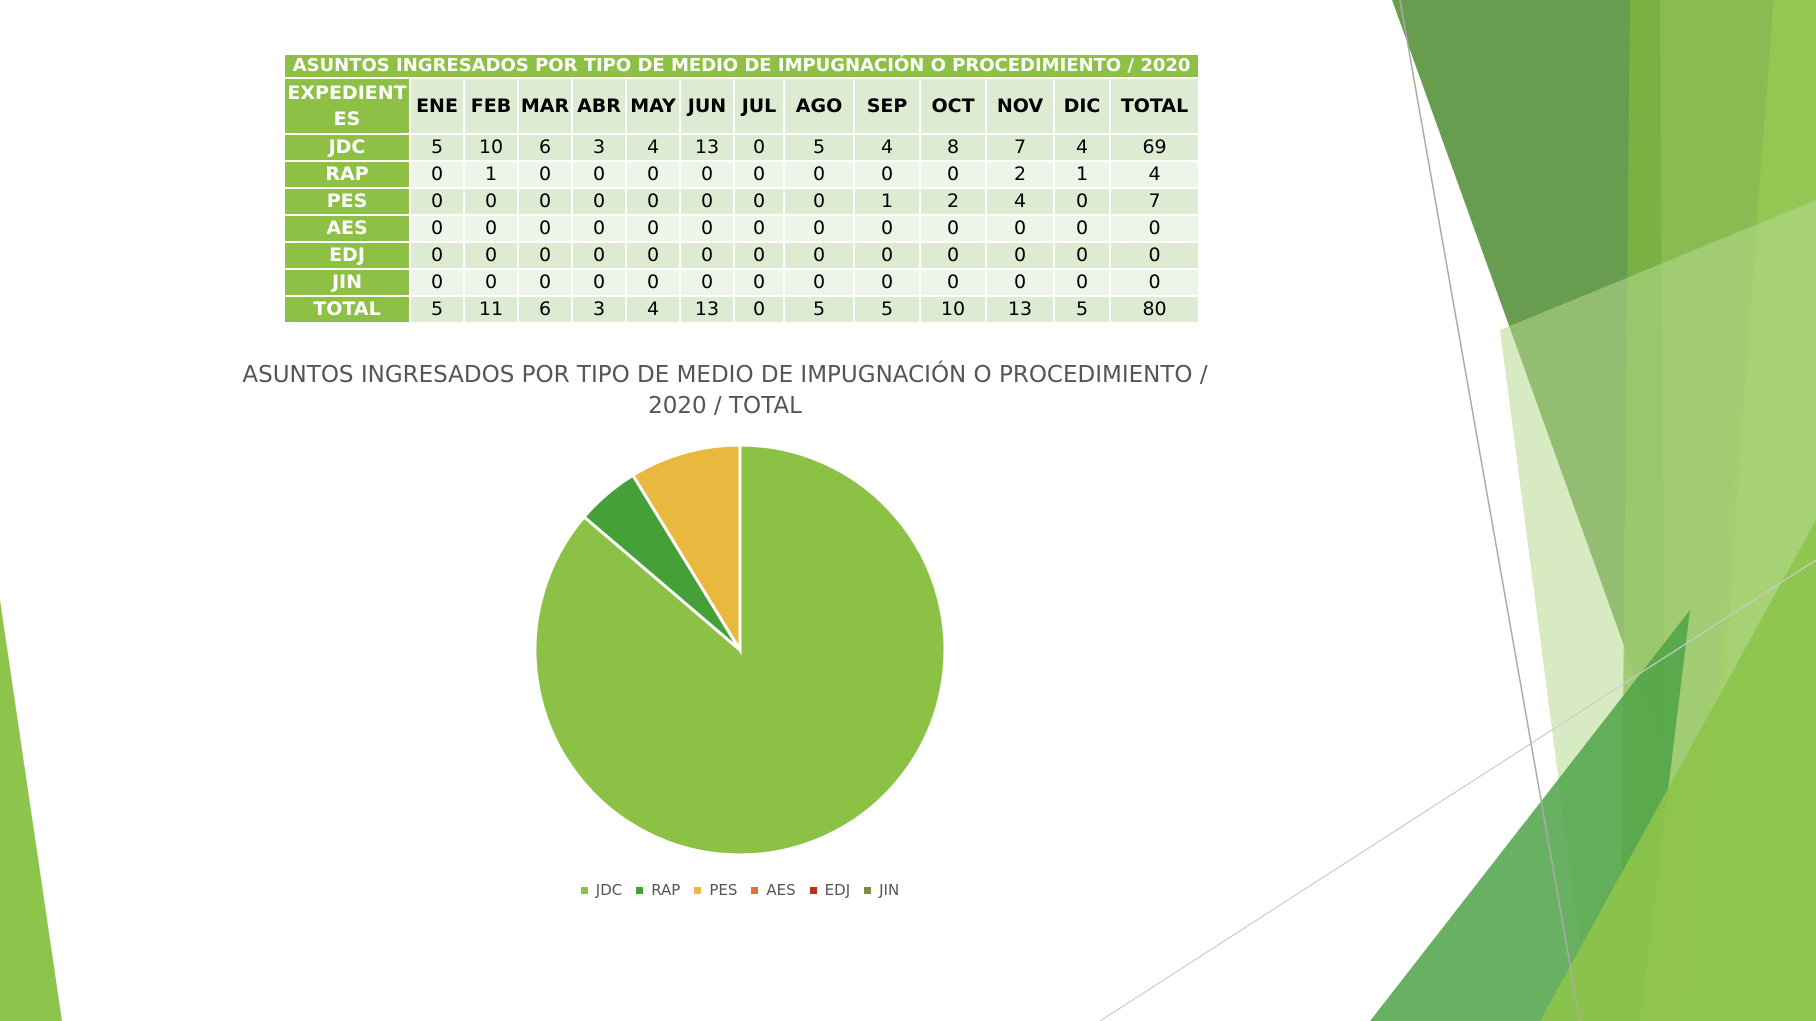 The width and height of the screenshot is (1816, 1021). I want to click on table-cell: 8, so click(953, 147).